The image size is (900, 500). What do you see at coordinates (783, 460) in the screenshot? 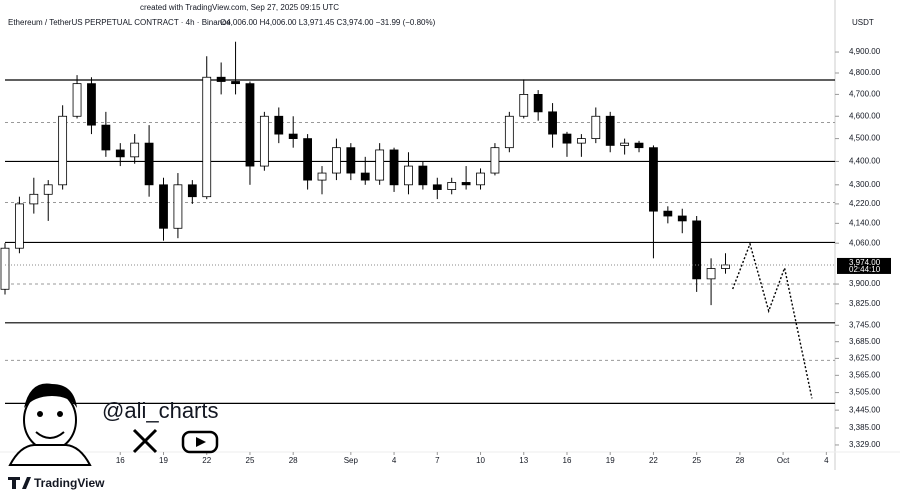
I see `x-tick-label: Oct` at bounding box center [783, 460].